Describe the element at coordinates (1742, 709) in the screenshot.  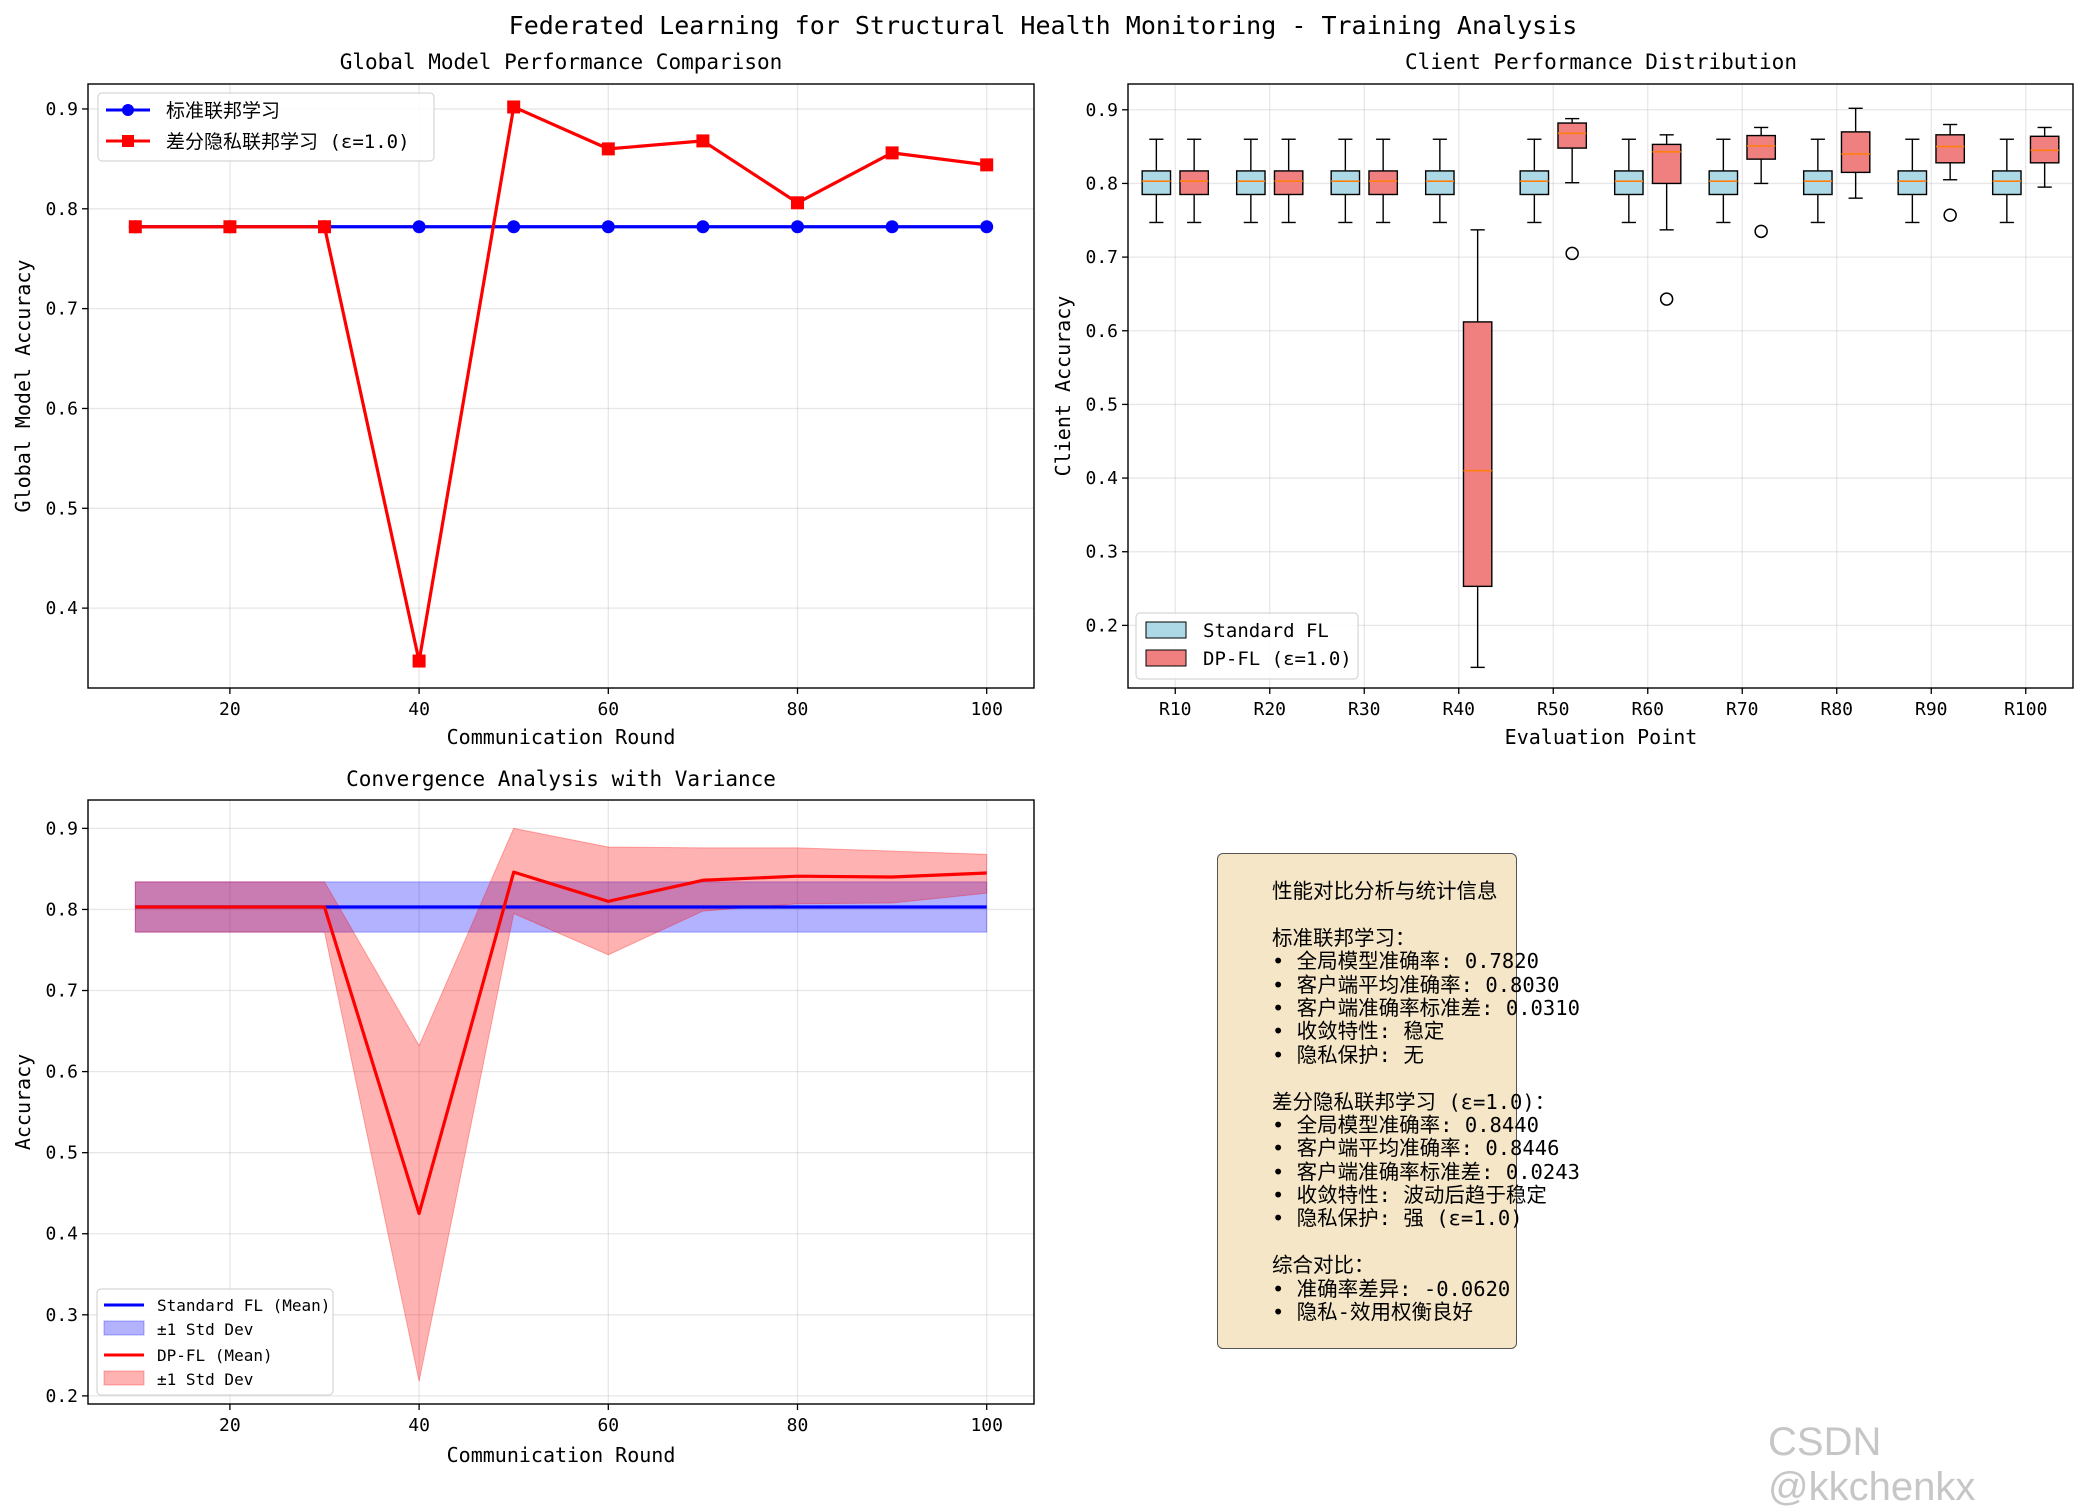
I see `p2-xtick-label: R70` at that location.